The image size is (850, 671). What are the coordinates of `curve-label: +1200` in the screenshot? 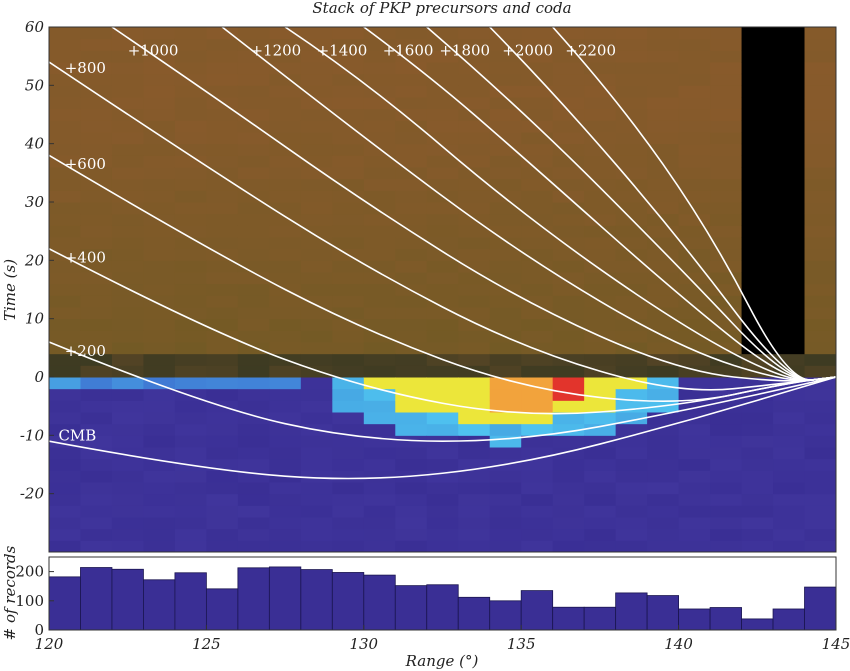 It's located at (275, 50).